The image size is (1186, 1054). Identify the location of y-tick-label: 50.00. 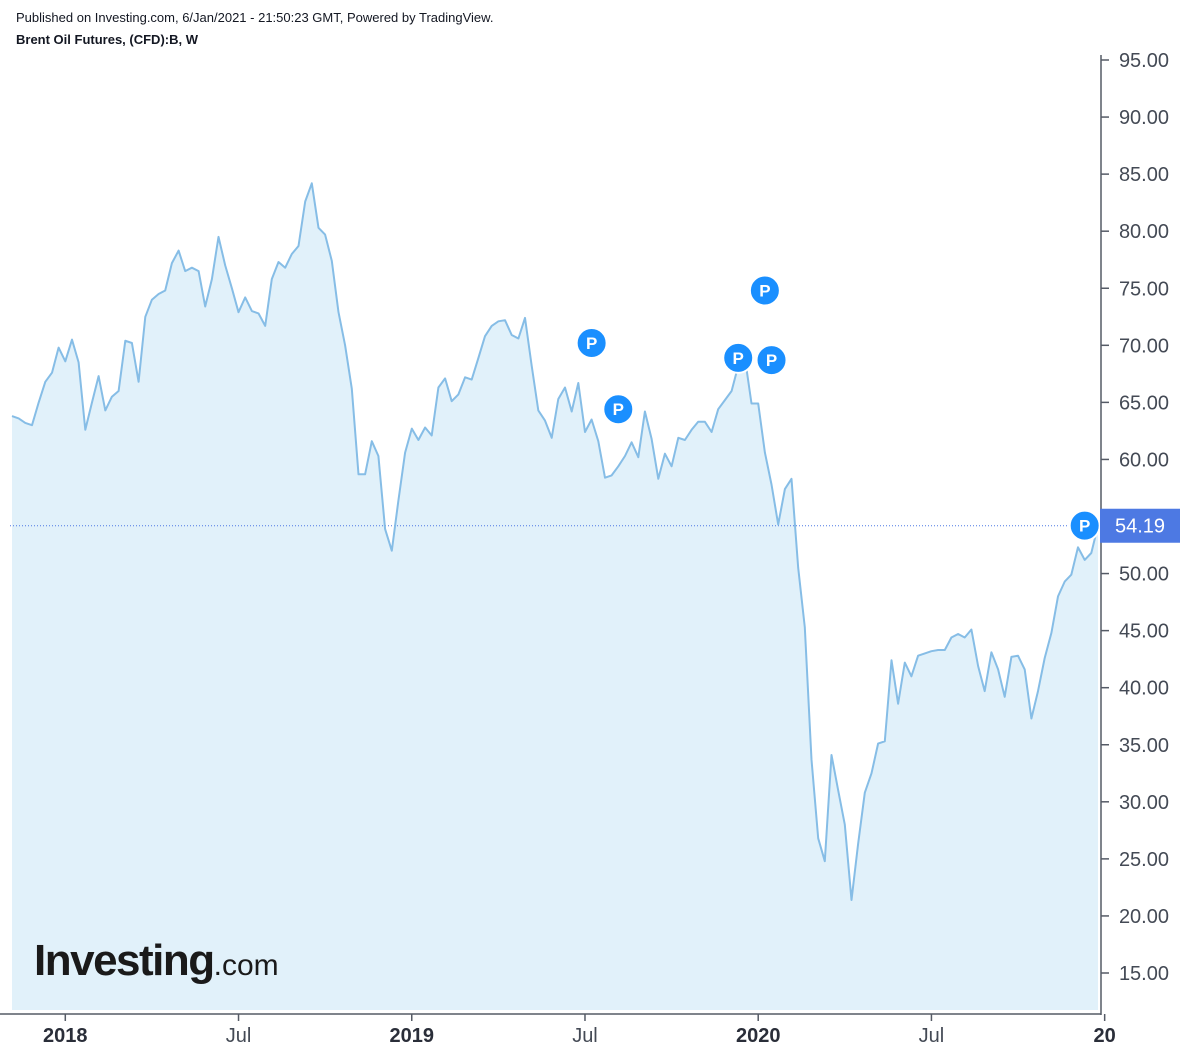
(1144, 575).